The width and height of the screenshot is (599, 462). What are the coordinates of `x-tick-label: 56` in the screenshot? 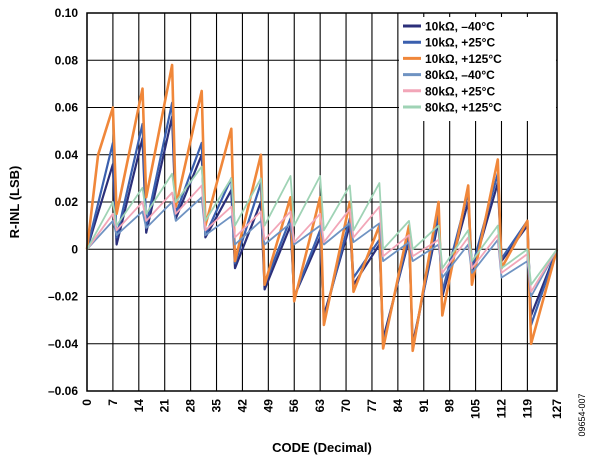 It's located at (294, 406).